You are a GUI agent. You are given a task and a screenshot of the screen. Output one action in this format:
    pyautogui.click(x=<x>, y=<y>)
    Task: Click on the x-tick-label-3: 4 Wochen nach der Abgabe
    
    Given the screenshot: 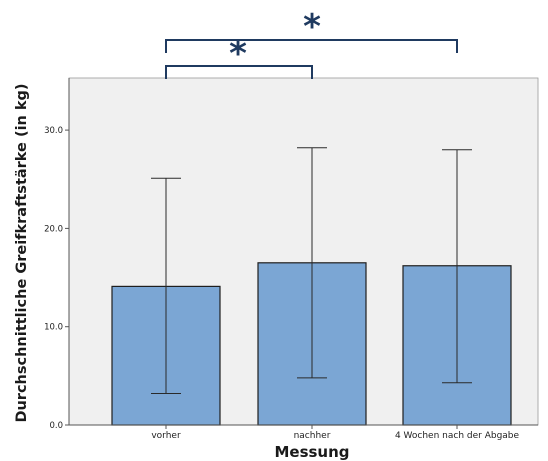 What is the action you would take?
    pyautogui.click(x=457, y=436)
    